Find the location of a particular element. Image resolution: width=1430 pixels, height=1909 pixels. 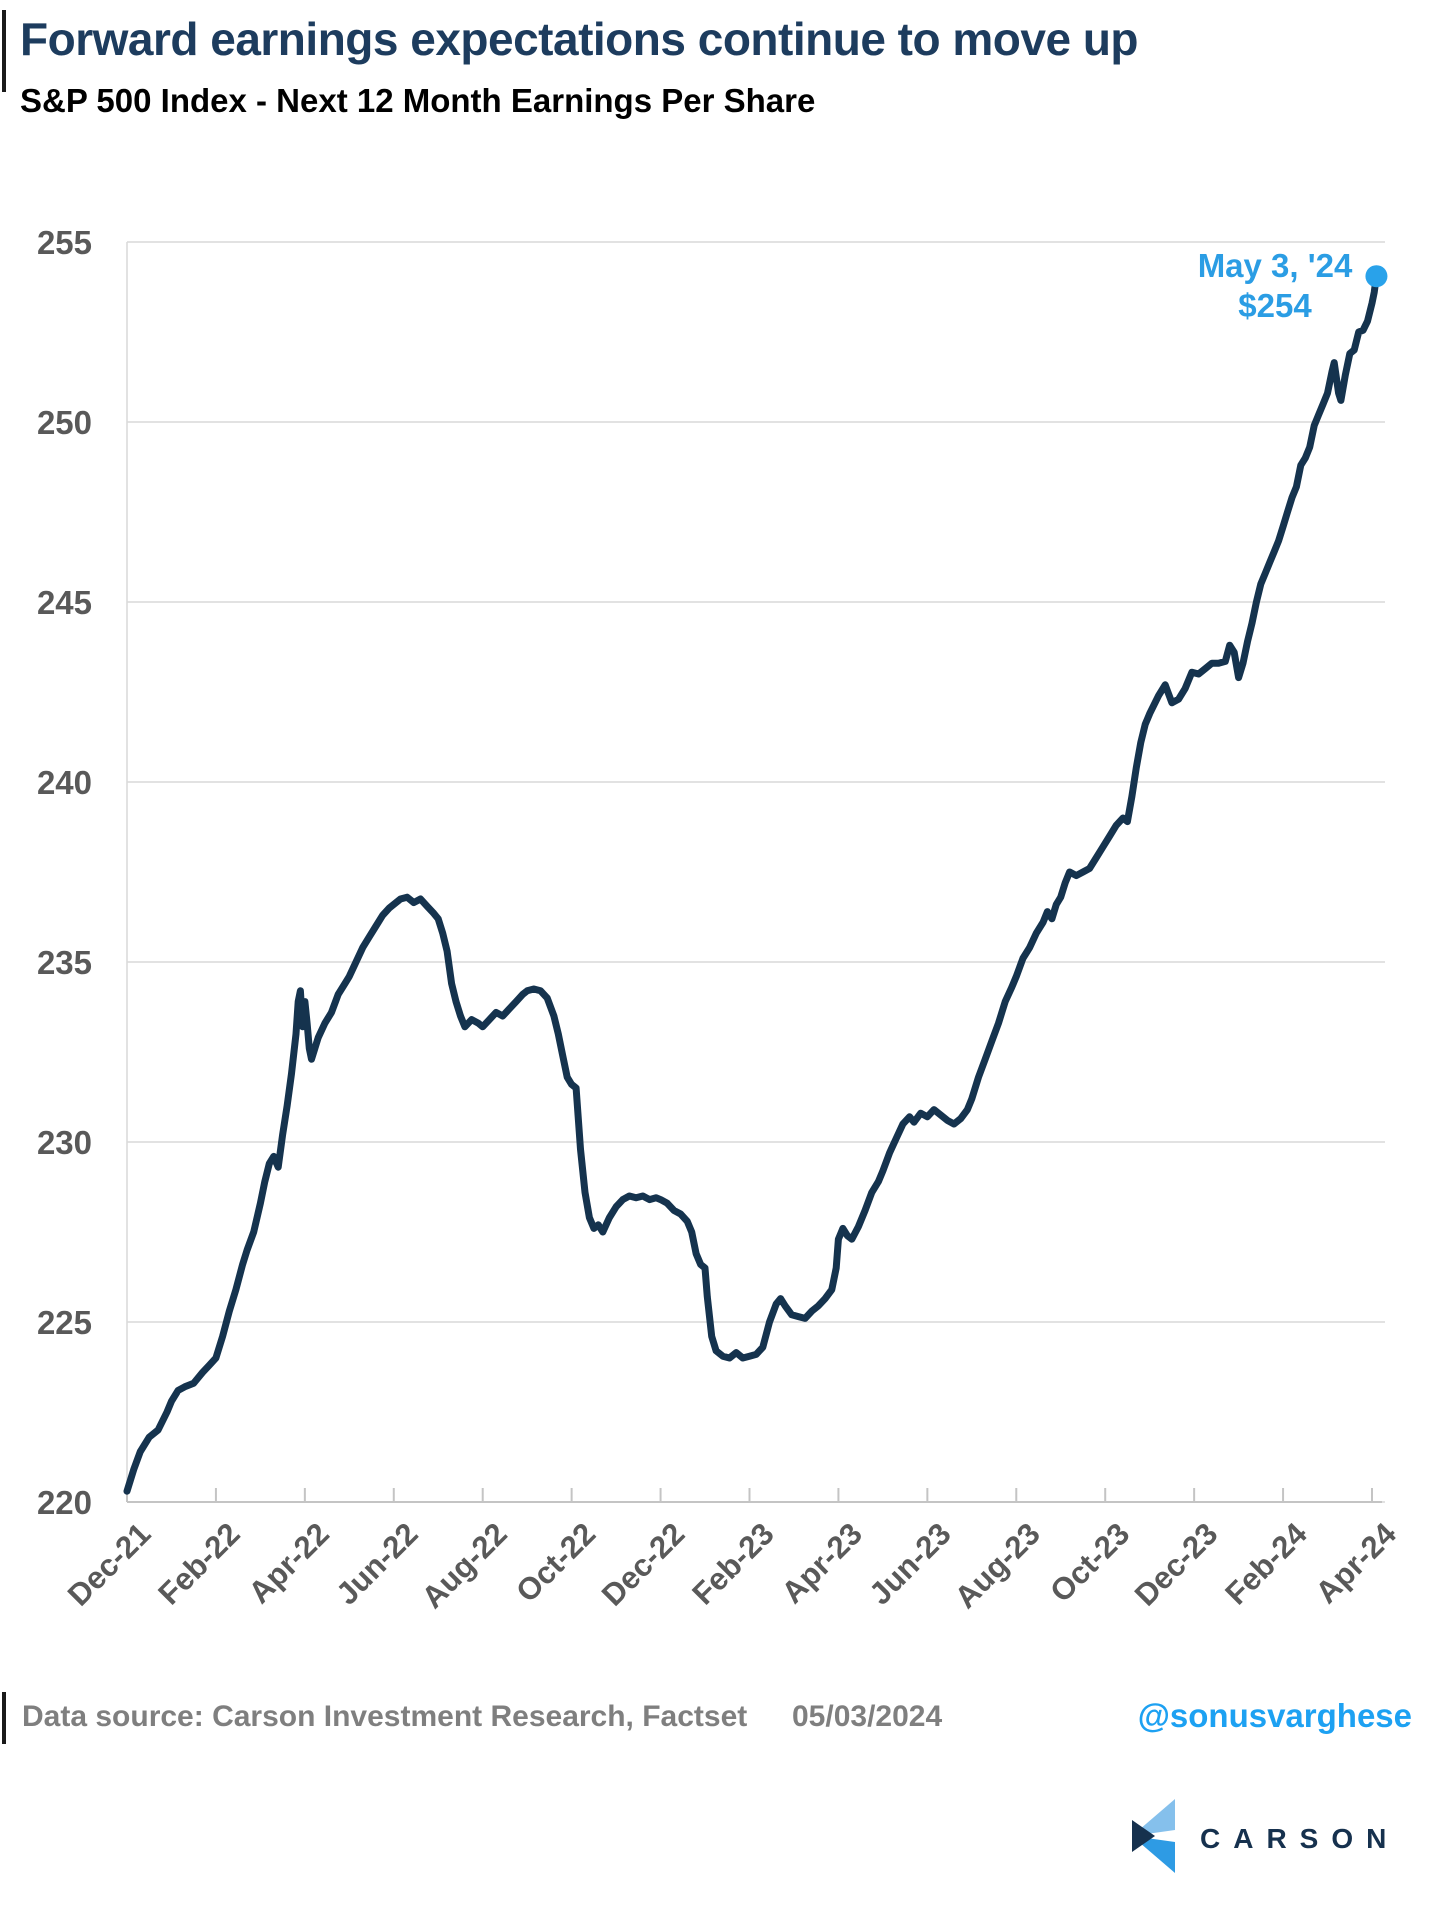

y-axis-label-225: 225 is located at coordinates (64, 1322).